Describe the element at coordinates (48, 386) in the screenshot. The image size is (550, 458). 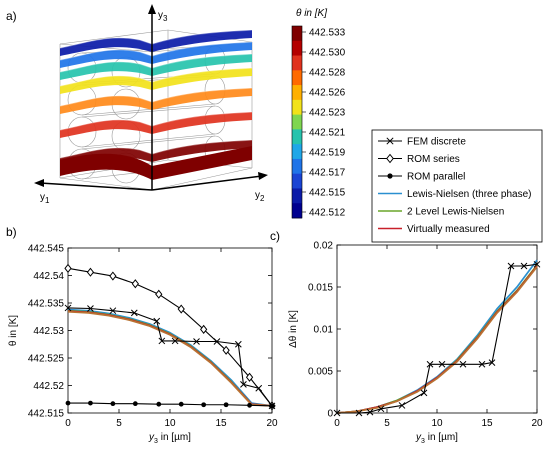
I see `y-tick-label: 442.52` at that location.